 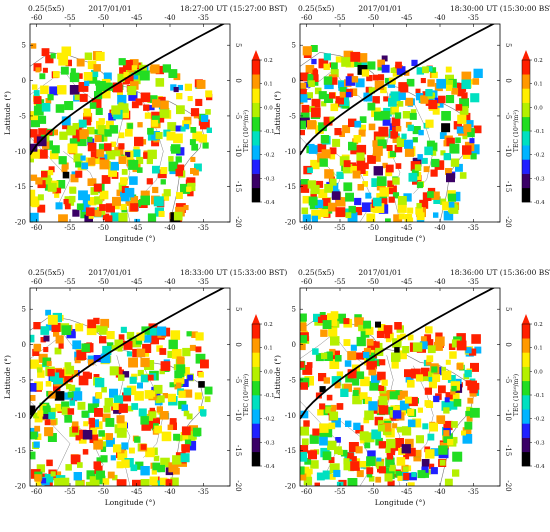 What do you see at coordinates (339, 492) in the screenshot?
I see `lon-tick-label-bottom: -55` at bounding box center [339, 492].